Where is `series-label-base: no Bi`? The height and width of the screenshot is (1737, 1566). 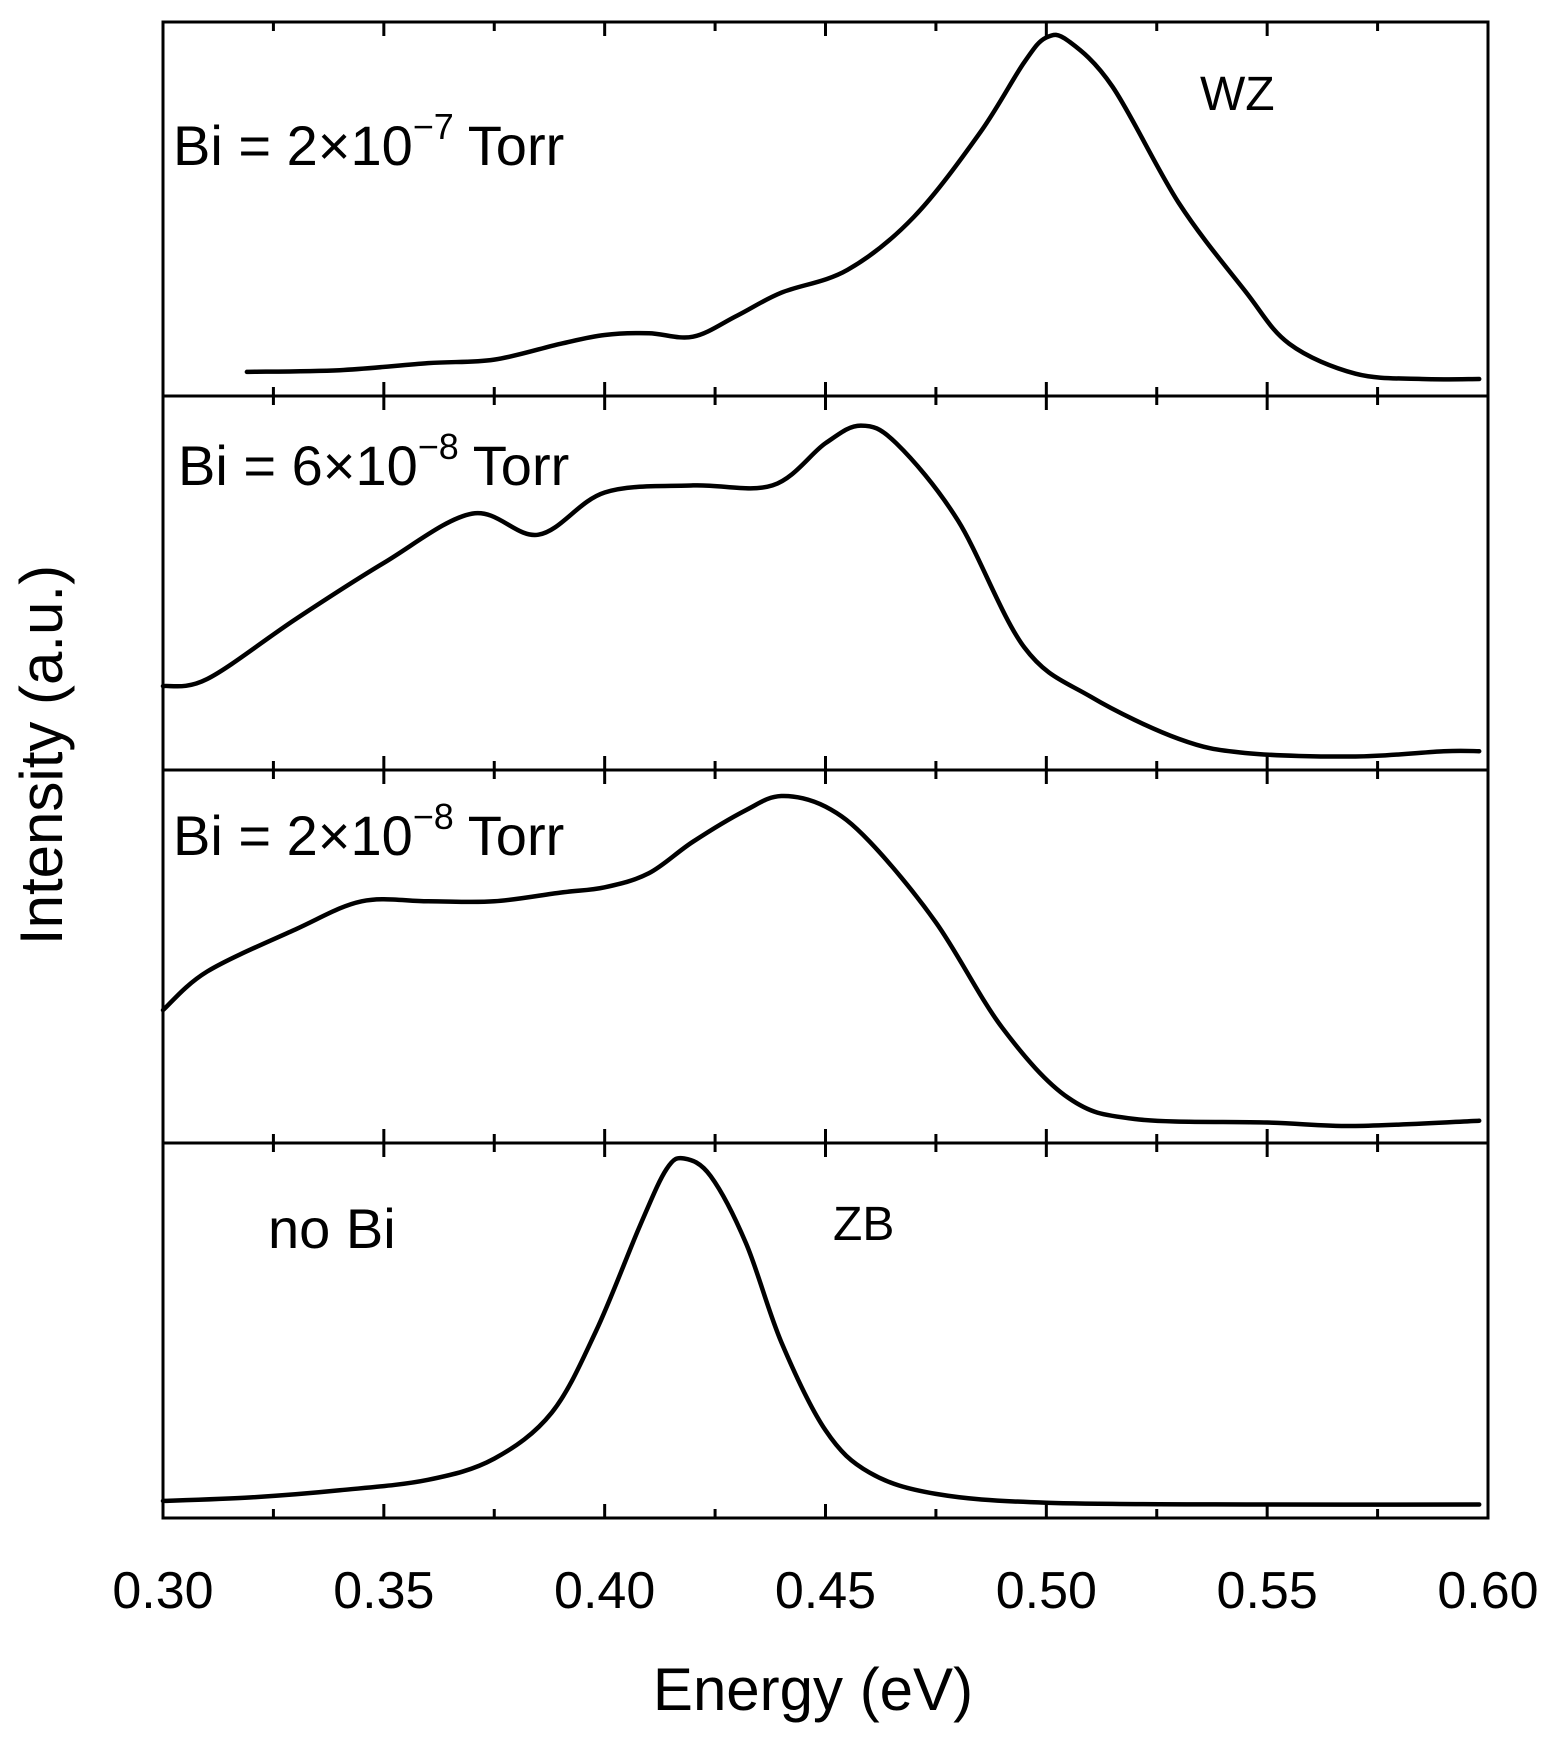
series-label-base: no Bi is located at coordinates (332, 1228).